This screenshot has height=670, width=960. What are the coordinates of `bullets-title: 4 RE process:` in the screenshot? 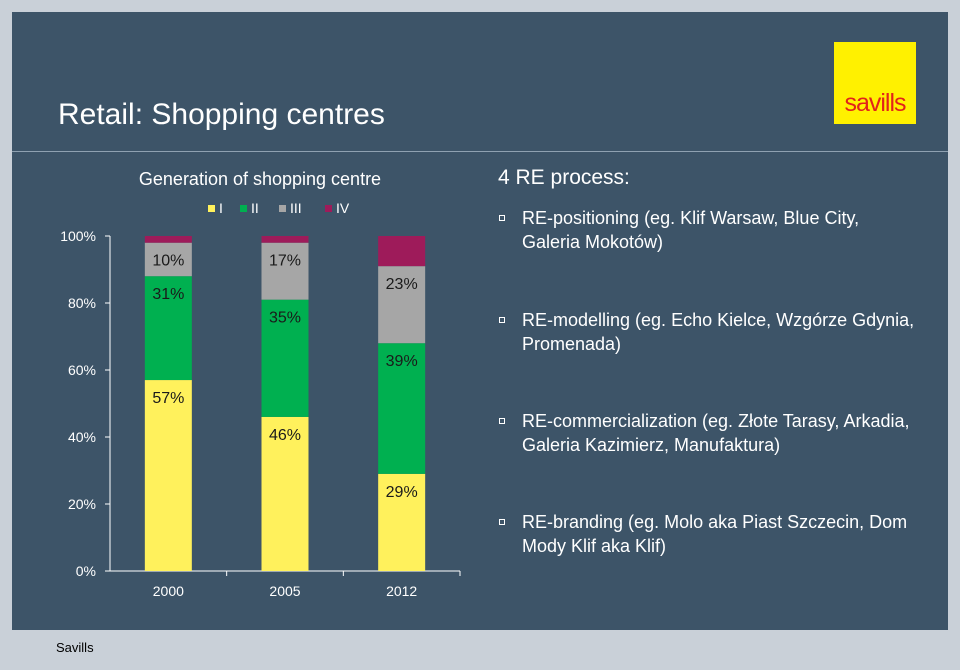 It's located at (564, 177).